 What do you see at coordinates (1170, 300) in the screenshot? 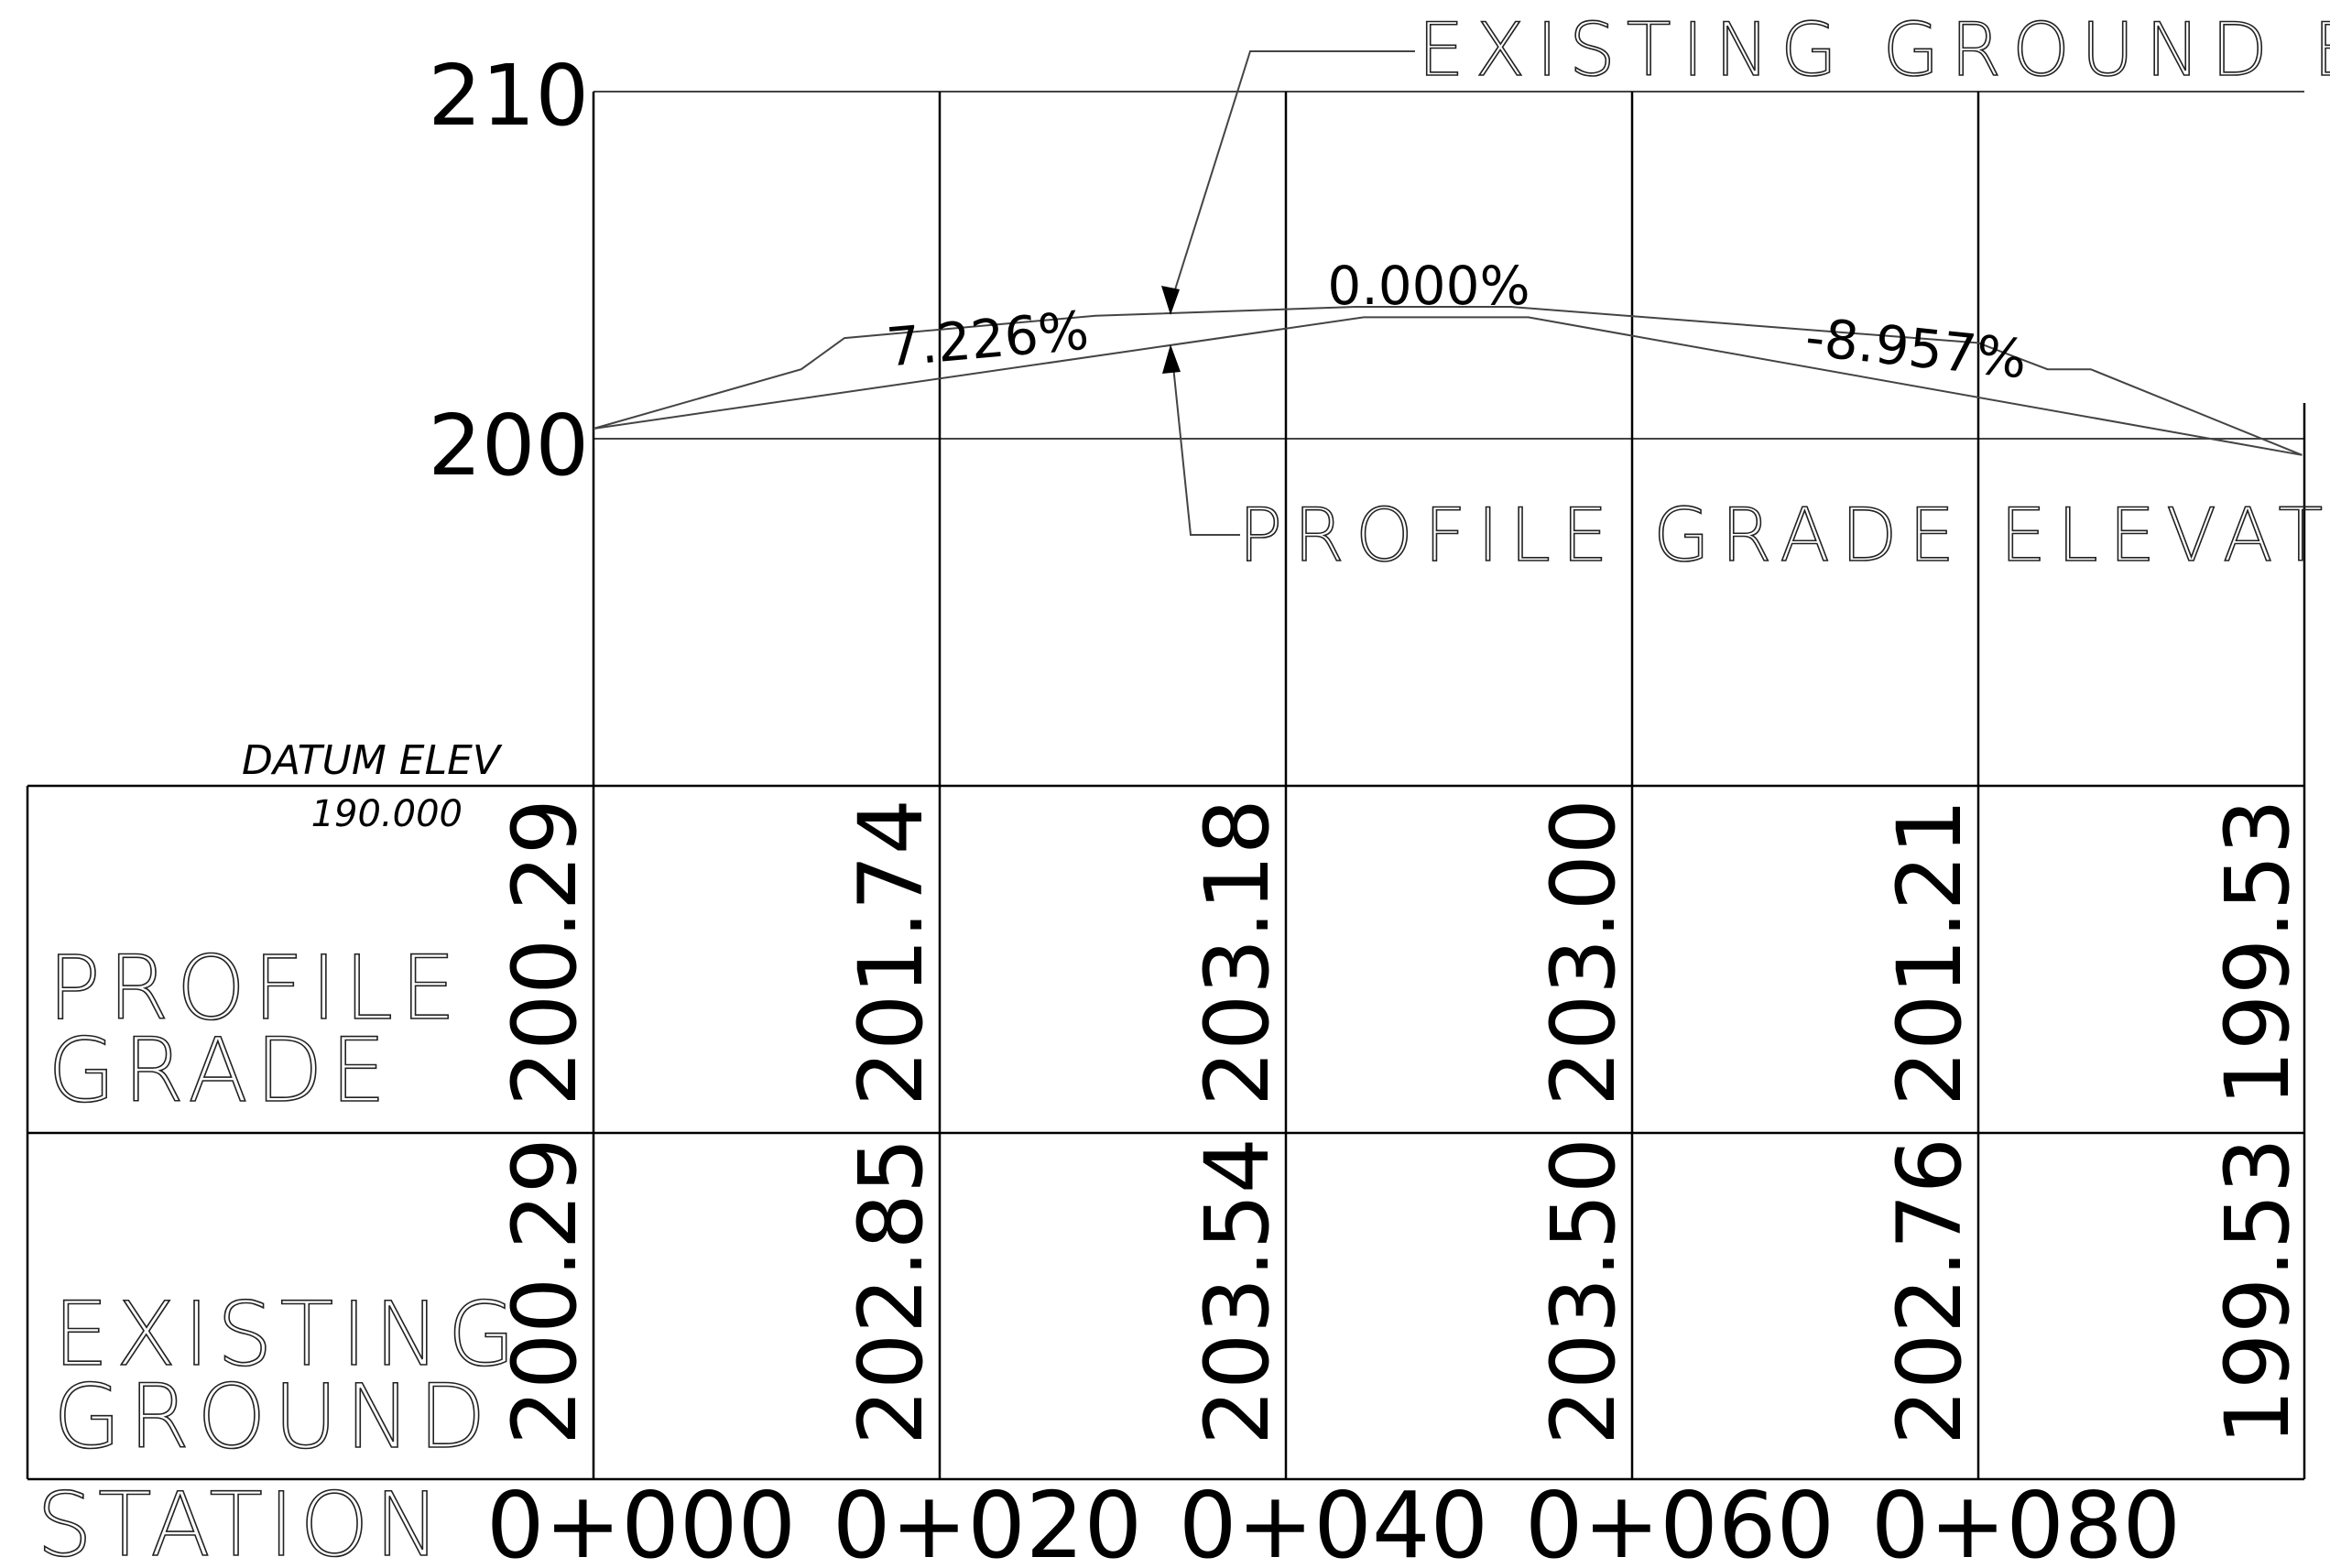
I see `existing-ground-arrowhead` at bounding box center [1170, 300].